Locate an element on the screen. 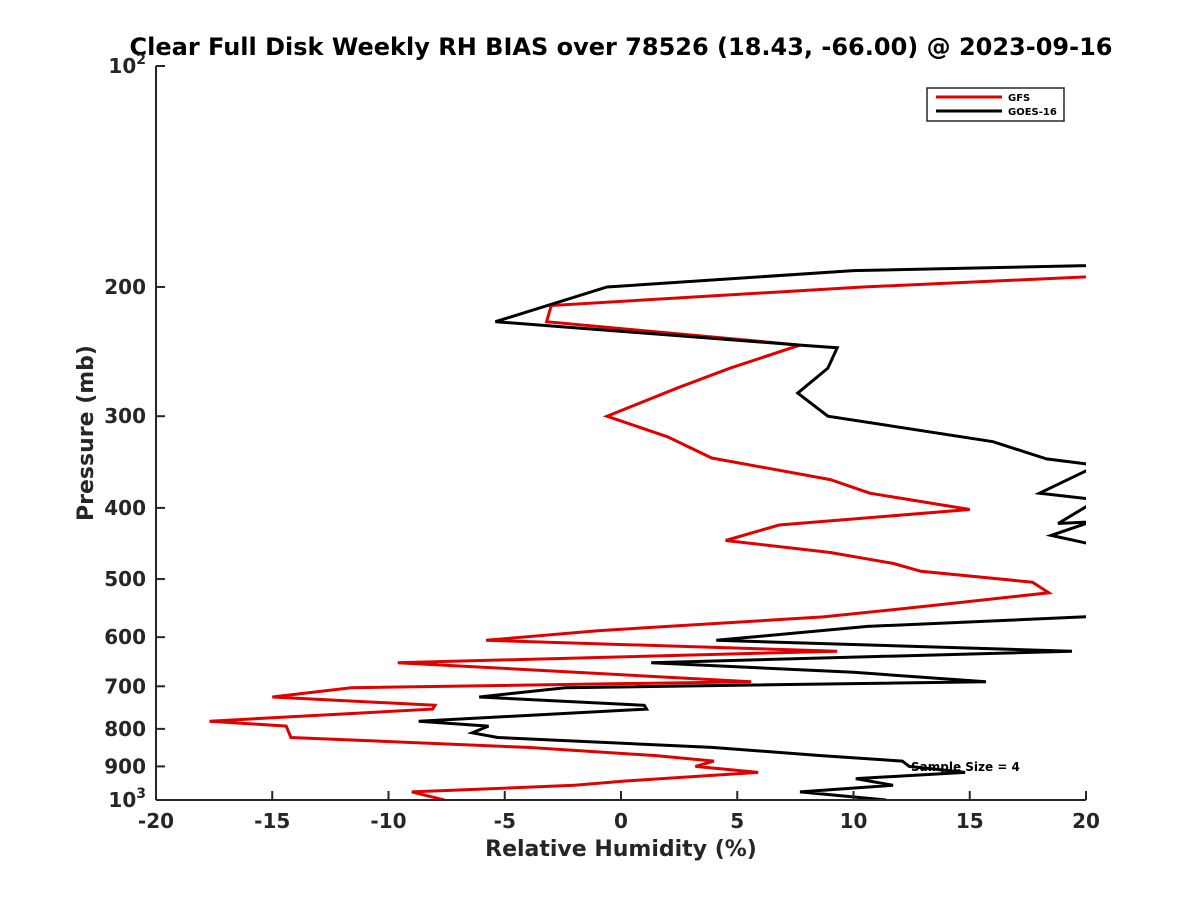 This screenshot has height=900, width=1200. legend: GFS GOES-16 is located at coordinates (995, 104).